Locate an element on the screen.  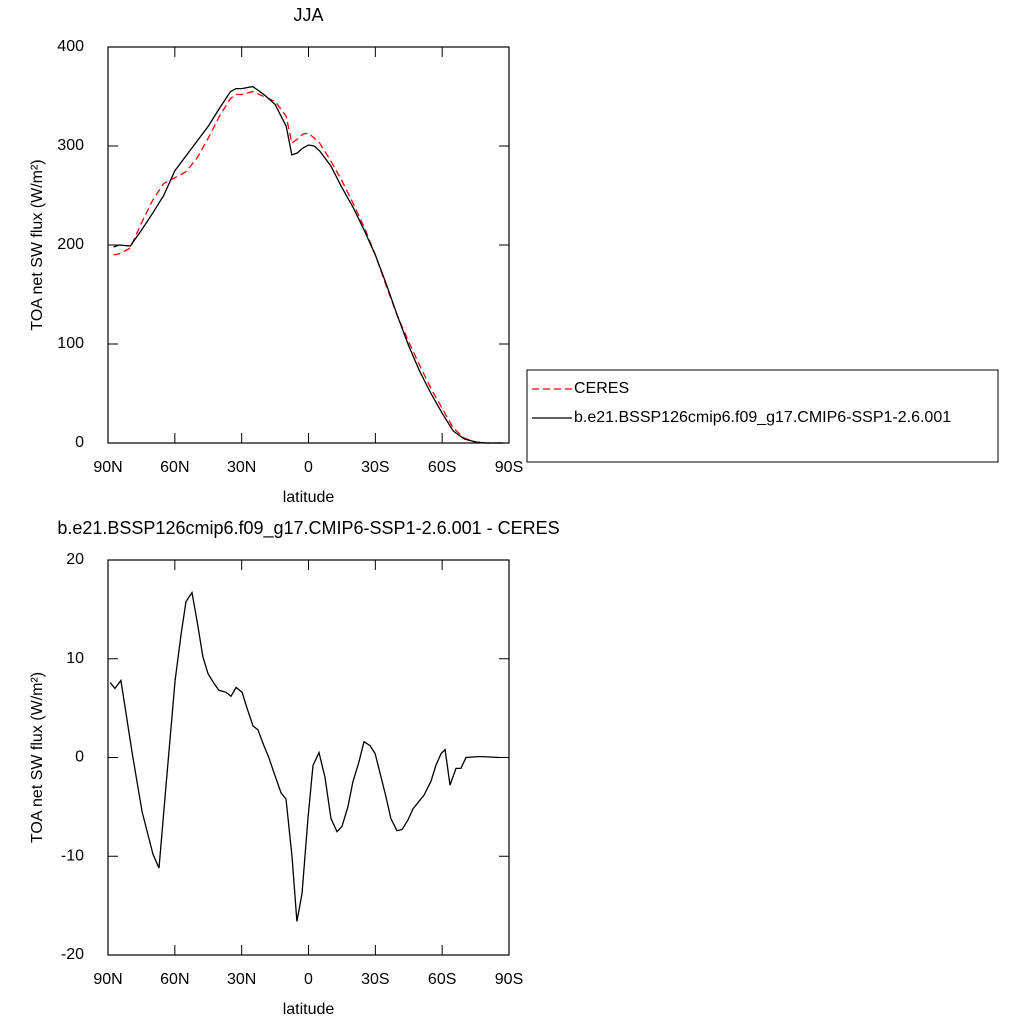
y-tick-label: 400 is located at coordinates (70, 46).